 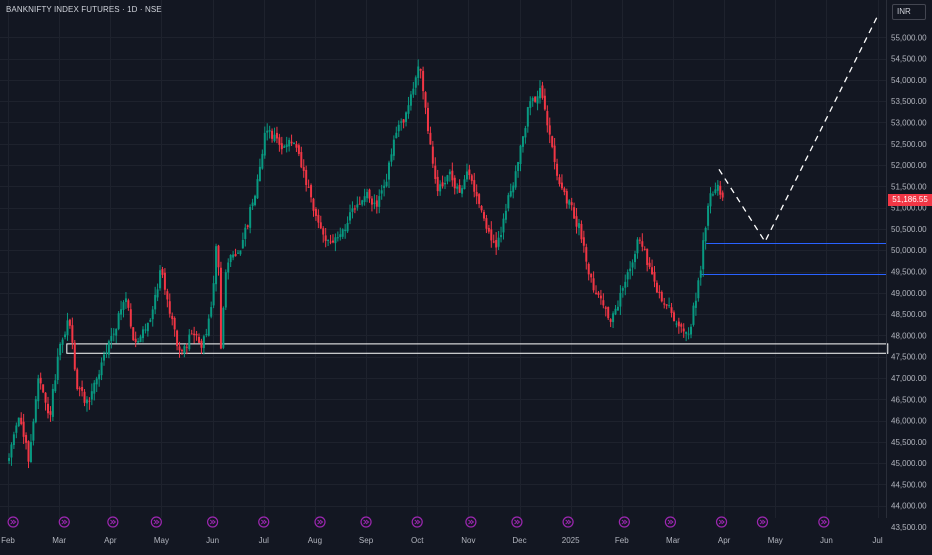 What do you see at coordinates (877, 540) in the screenshot?
I see `time-tick-label: Jul` at bounding box center [877, 540].